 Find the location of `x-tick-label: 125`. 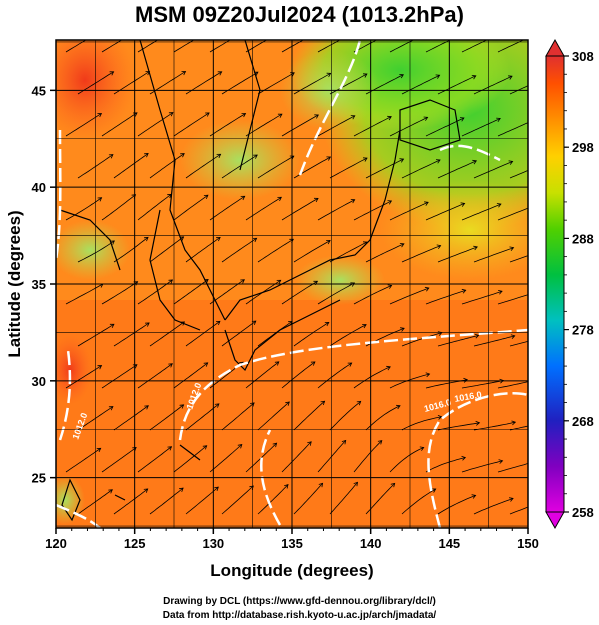

x-tick-label: 125 is located at coordinates (135, 543).